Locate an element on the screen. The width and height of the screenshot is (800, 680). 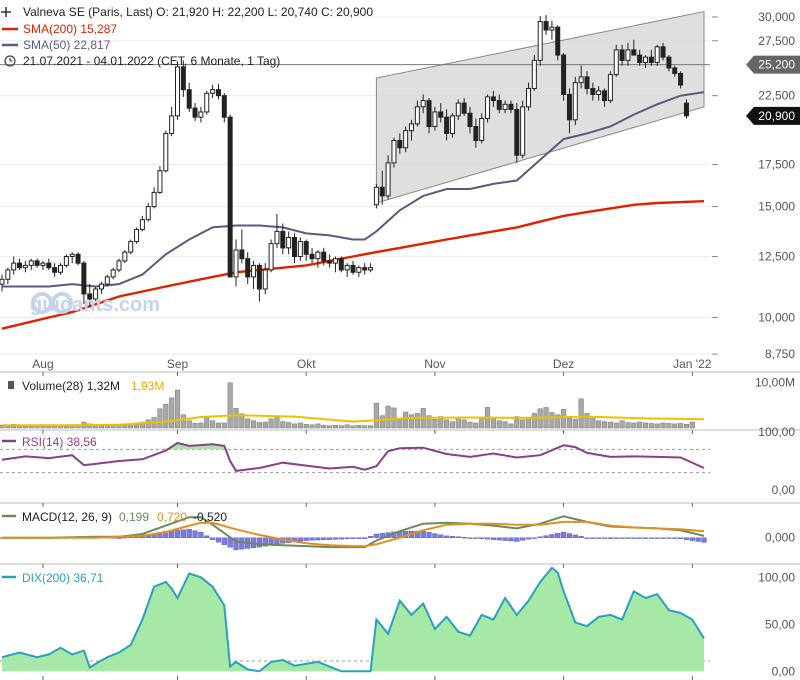
macd-panel: 0,000 MACD(12, 26, 9) 0,199 0,720 -0,520 is located at coordinates (400, 526).